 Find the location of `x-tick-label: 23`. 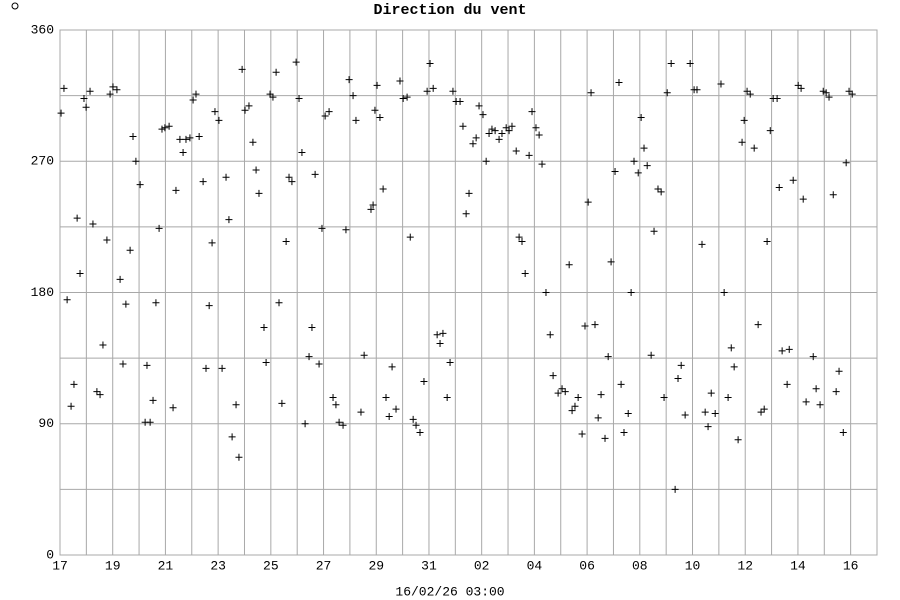

x-tick-label: 23 is located at coordinates (218, 565).